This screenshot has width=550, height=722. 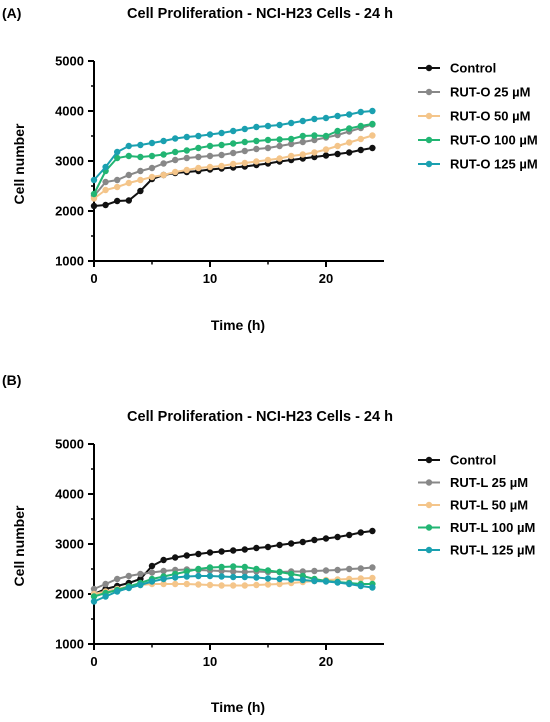 What do you see at coordinates (238, 325) in the screenshot?
I see `panel-a-x-axis-label: Time (h)` at bounding box center [238, 325].